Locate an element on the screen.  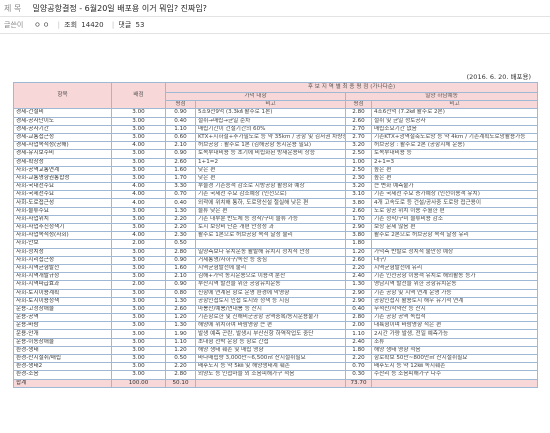
total-empty-cell is located at coordinates (270, 383).